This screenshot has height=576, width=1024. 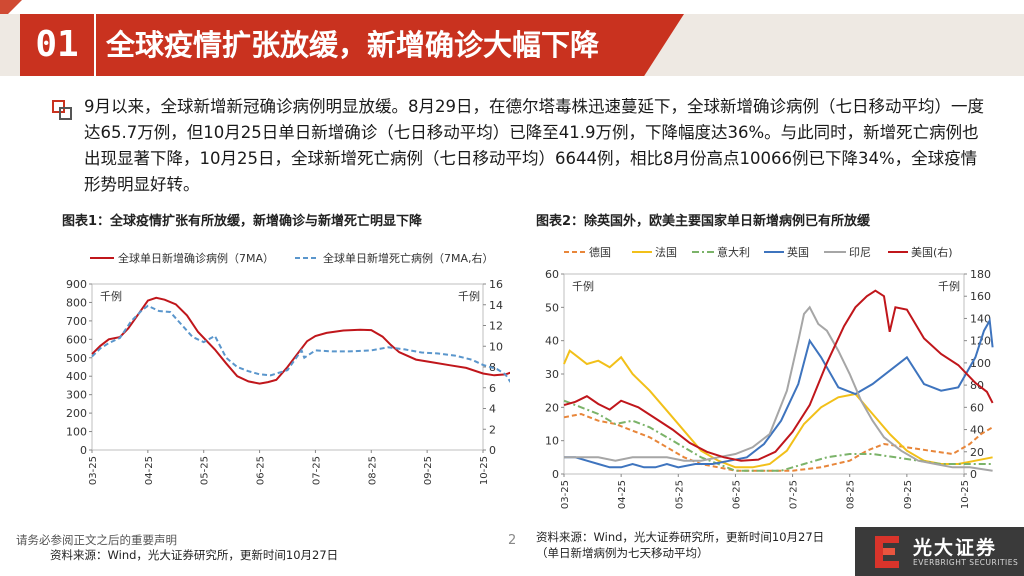 What do you see at coordinates (496, 326) in the screenshot?
I see `chart1-y2tick-label: 12` at bounding box center [496, 326].